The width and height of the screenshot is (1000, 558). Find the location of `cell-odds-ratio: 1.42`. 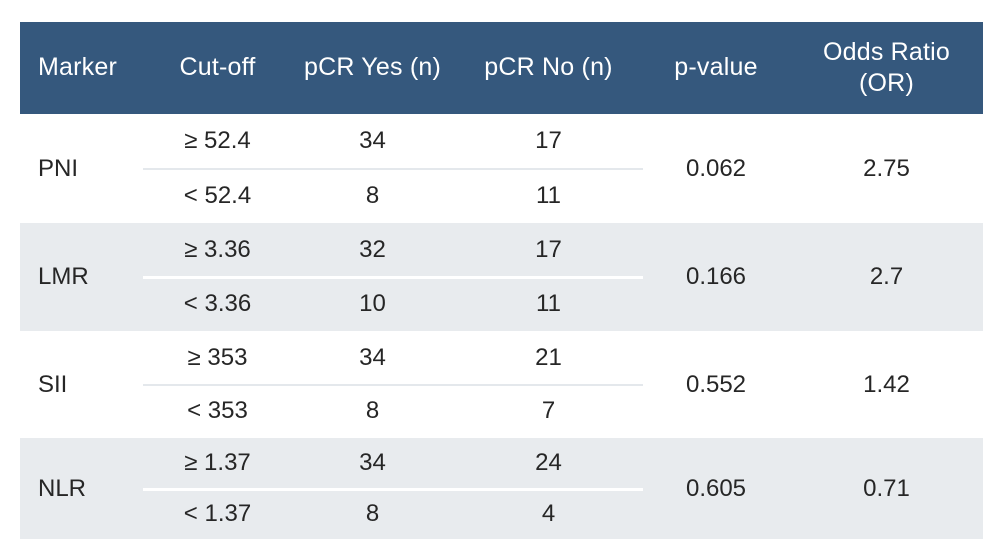

cell-odds-ratio: 1.42 is located at coordinates (886, 384).